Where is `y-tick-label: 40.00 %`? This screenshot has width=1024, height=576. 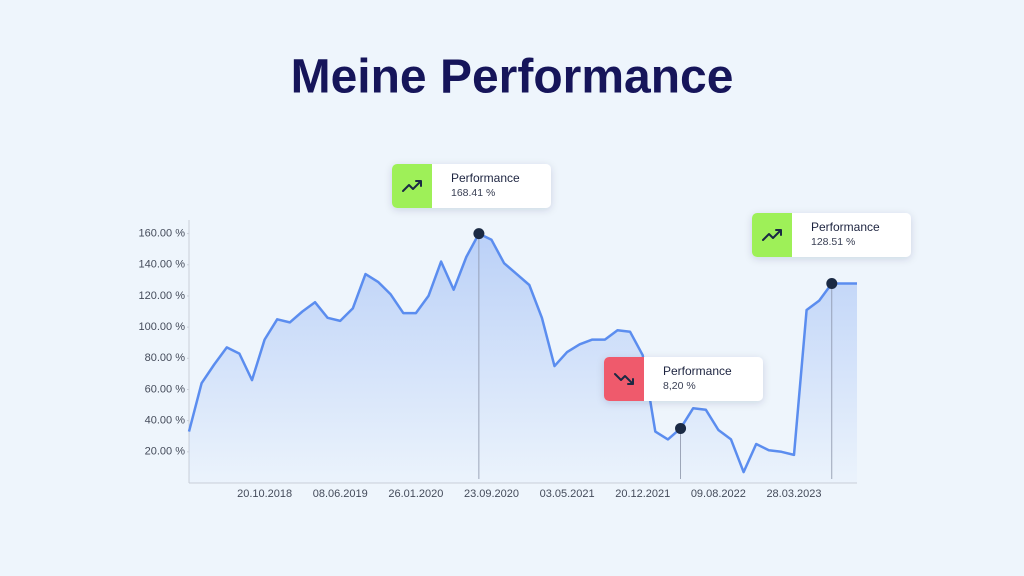
y-tick-label: 40.00 % is located at coordinates (165, 421).